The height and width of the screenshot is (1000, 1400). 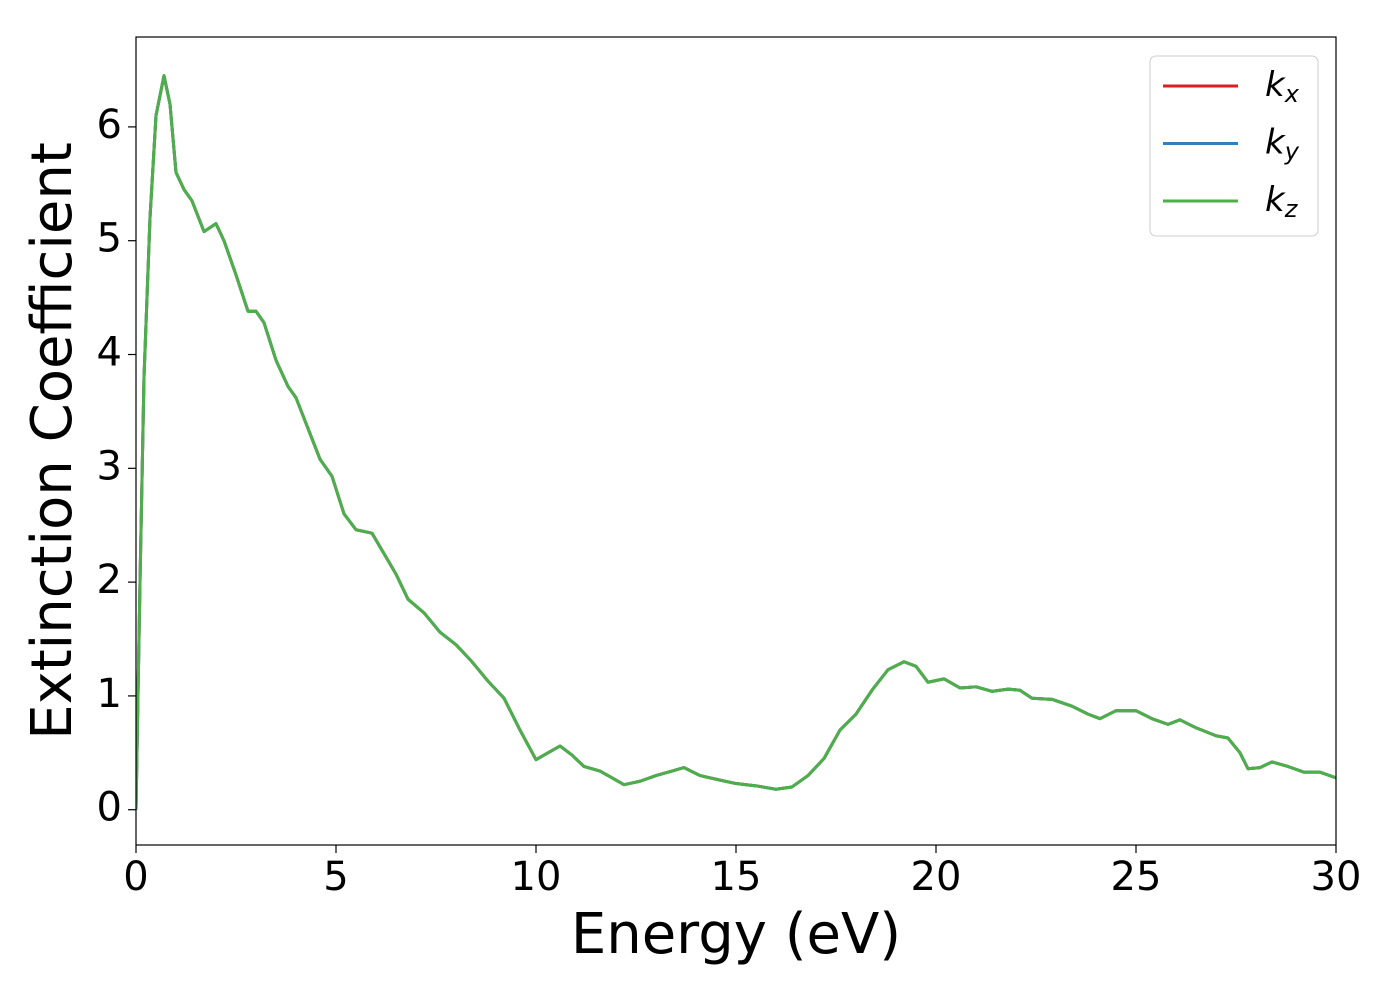 What do you see at coordinates (1292, 152) in the screenshot?
I see `legend-label-sub: y` at bounding box center [1292, 152].